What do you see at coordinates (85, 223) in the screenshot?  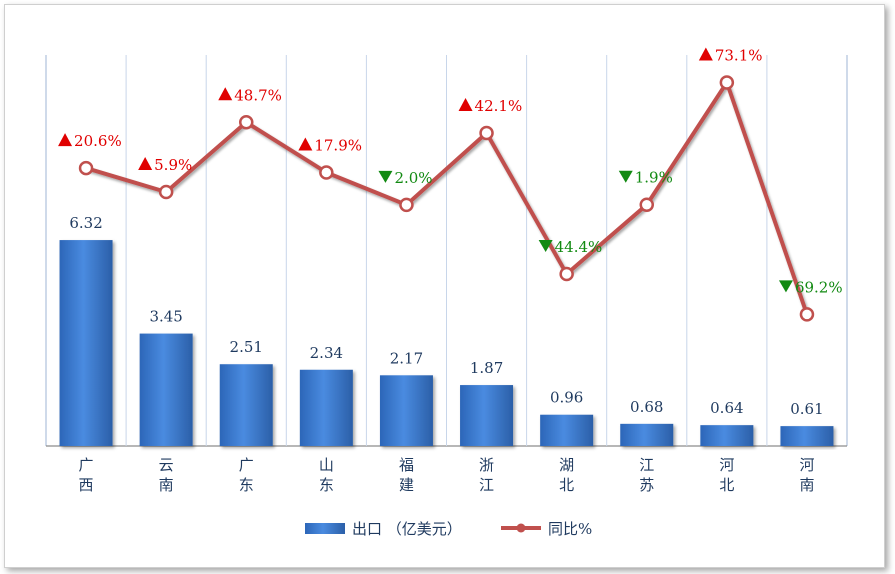 I see `bar-value-label: 6.32` at bounding box center [85, 223].